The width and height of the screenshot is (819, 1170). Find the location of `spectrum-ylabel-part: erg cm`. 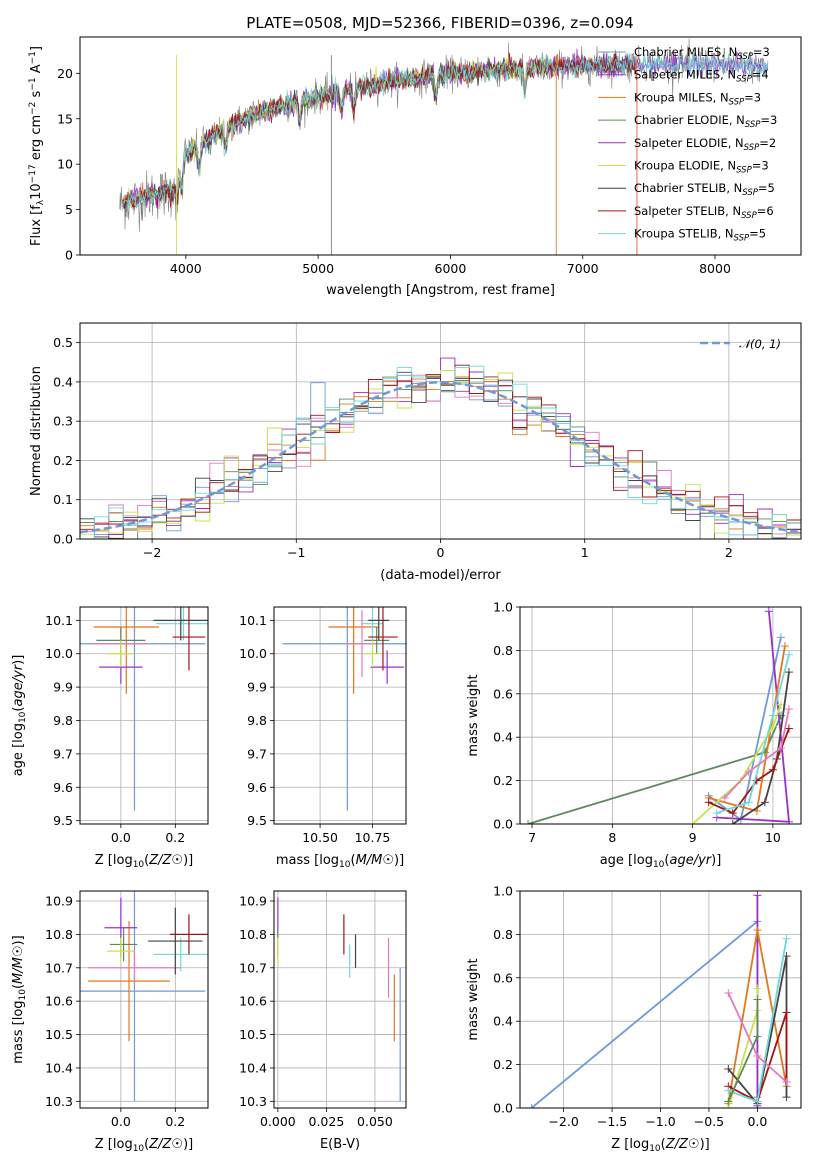

spectrum-ylabel-part: erg cm is located at coordinates (36, 139).